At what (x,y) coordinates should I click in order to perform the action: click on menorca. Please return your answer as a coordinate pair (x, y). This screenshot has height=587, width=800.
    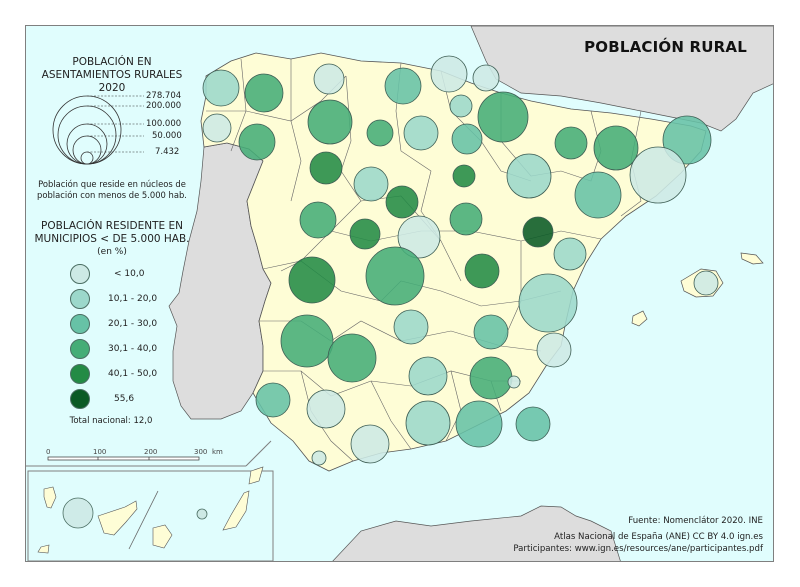
    Looking at the image, I should click on (752, 258).